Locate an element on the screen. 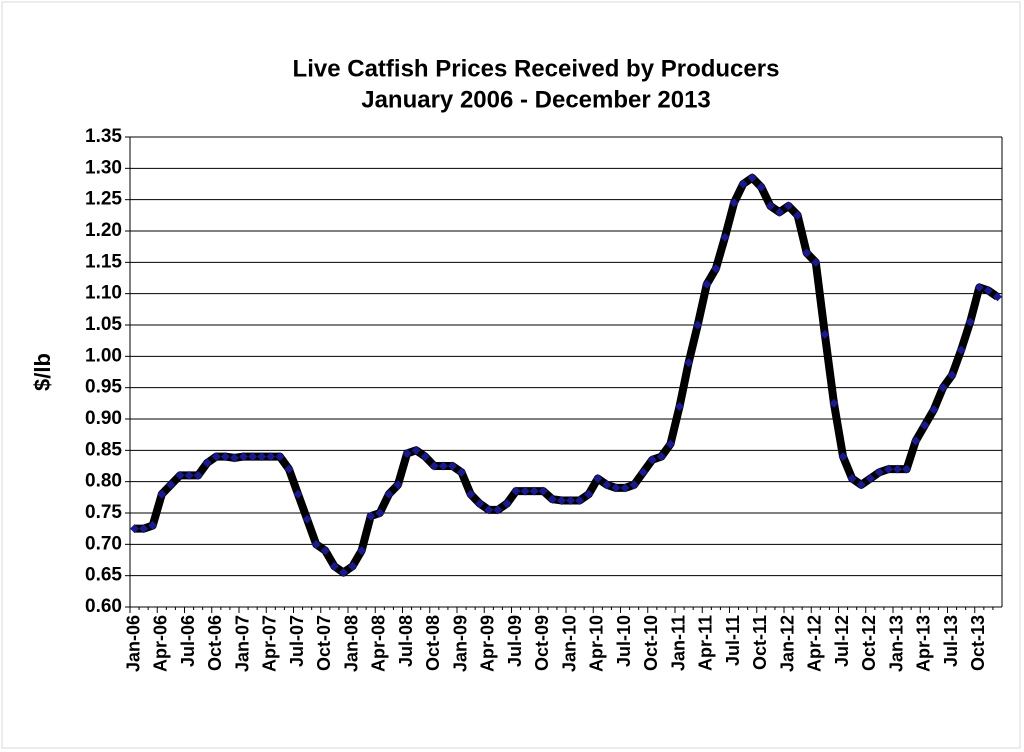 The width and height of the screenshot is (1024, 752). x-tick-label: Jul-09 is located at coordinates (515, 641).